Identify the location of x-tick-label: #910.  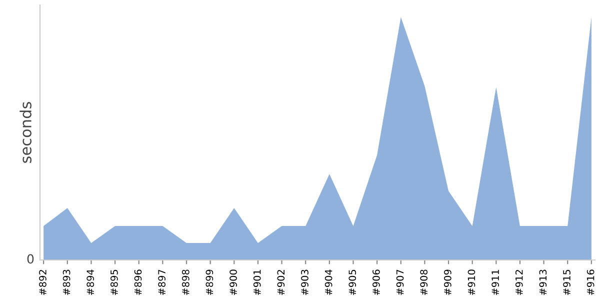
(472, 282).